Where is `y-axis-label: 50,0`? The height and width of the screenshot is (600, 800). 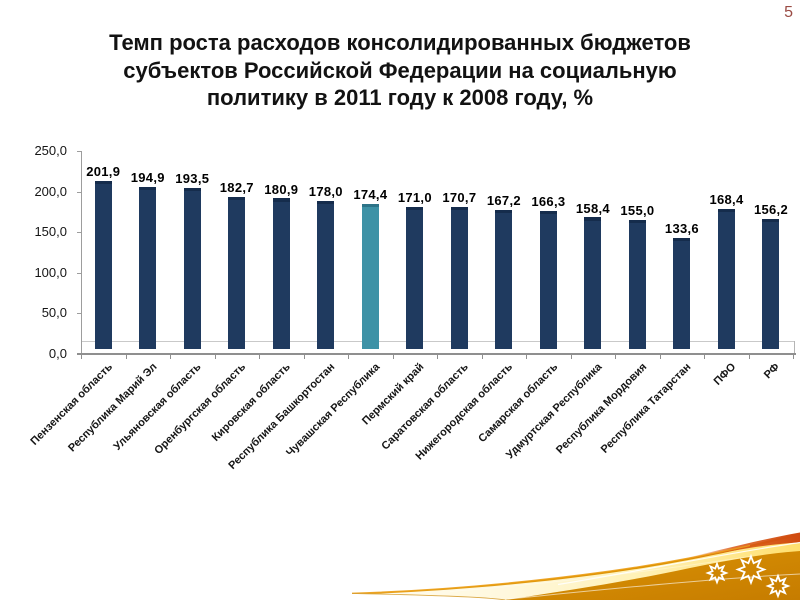
y-axis-label: 50,0 is located at coordinates (54, 313).